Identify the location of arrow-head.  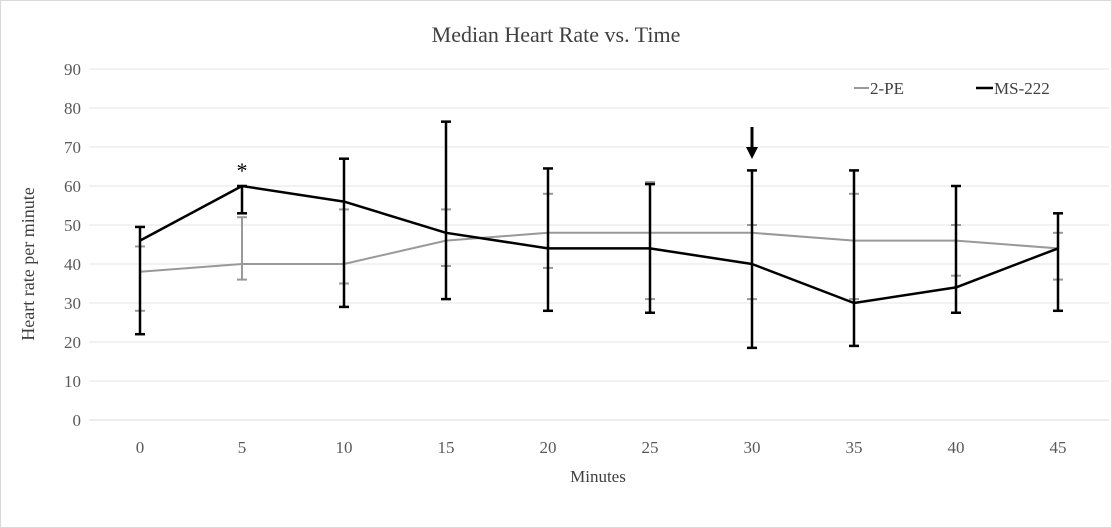
(752, 153).